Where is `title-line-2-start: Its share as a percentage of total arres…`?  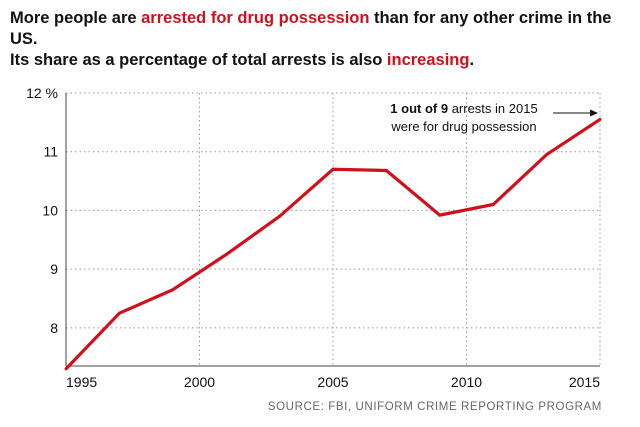
title-line-2-start: Its share as a percentage of total arres… is located at coordinates (198, 60).